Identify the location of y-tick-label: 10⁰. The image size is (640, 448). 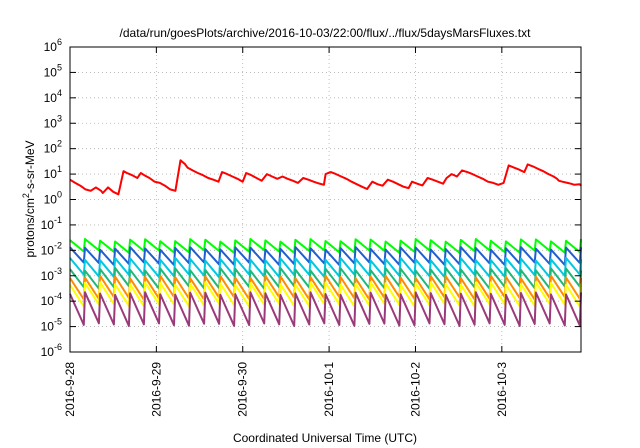
(53, 198).